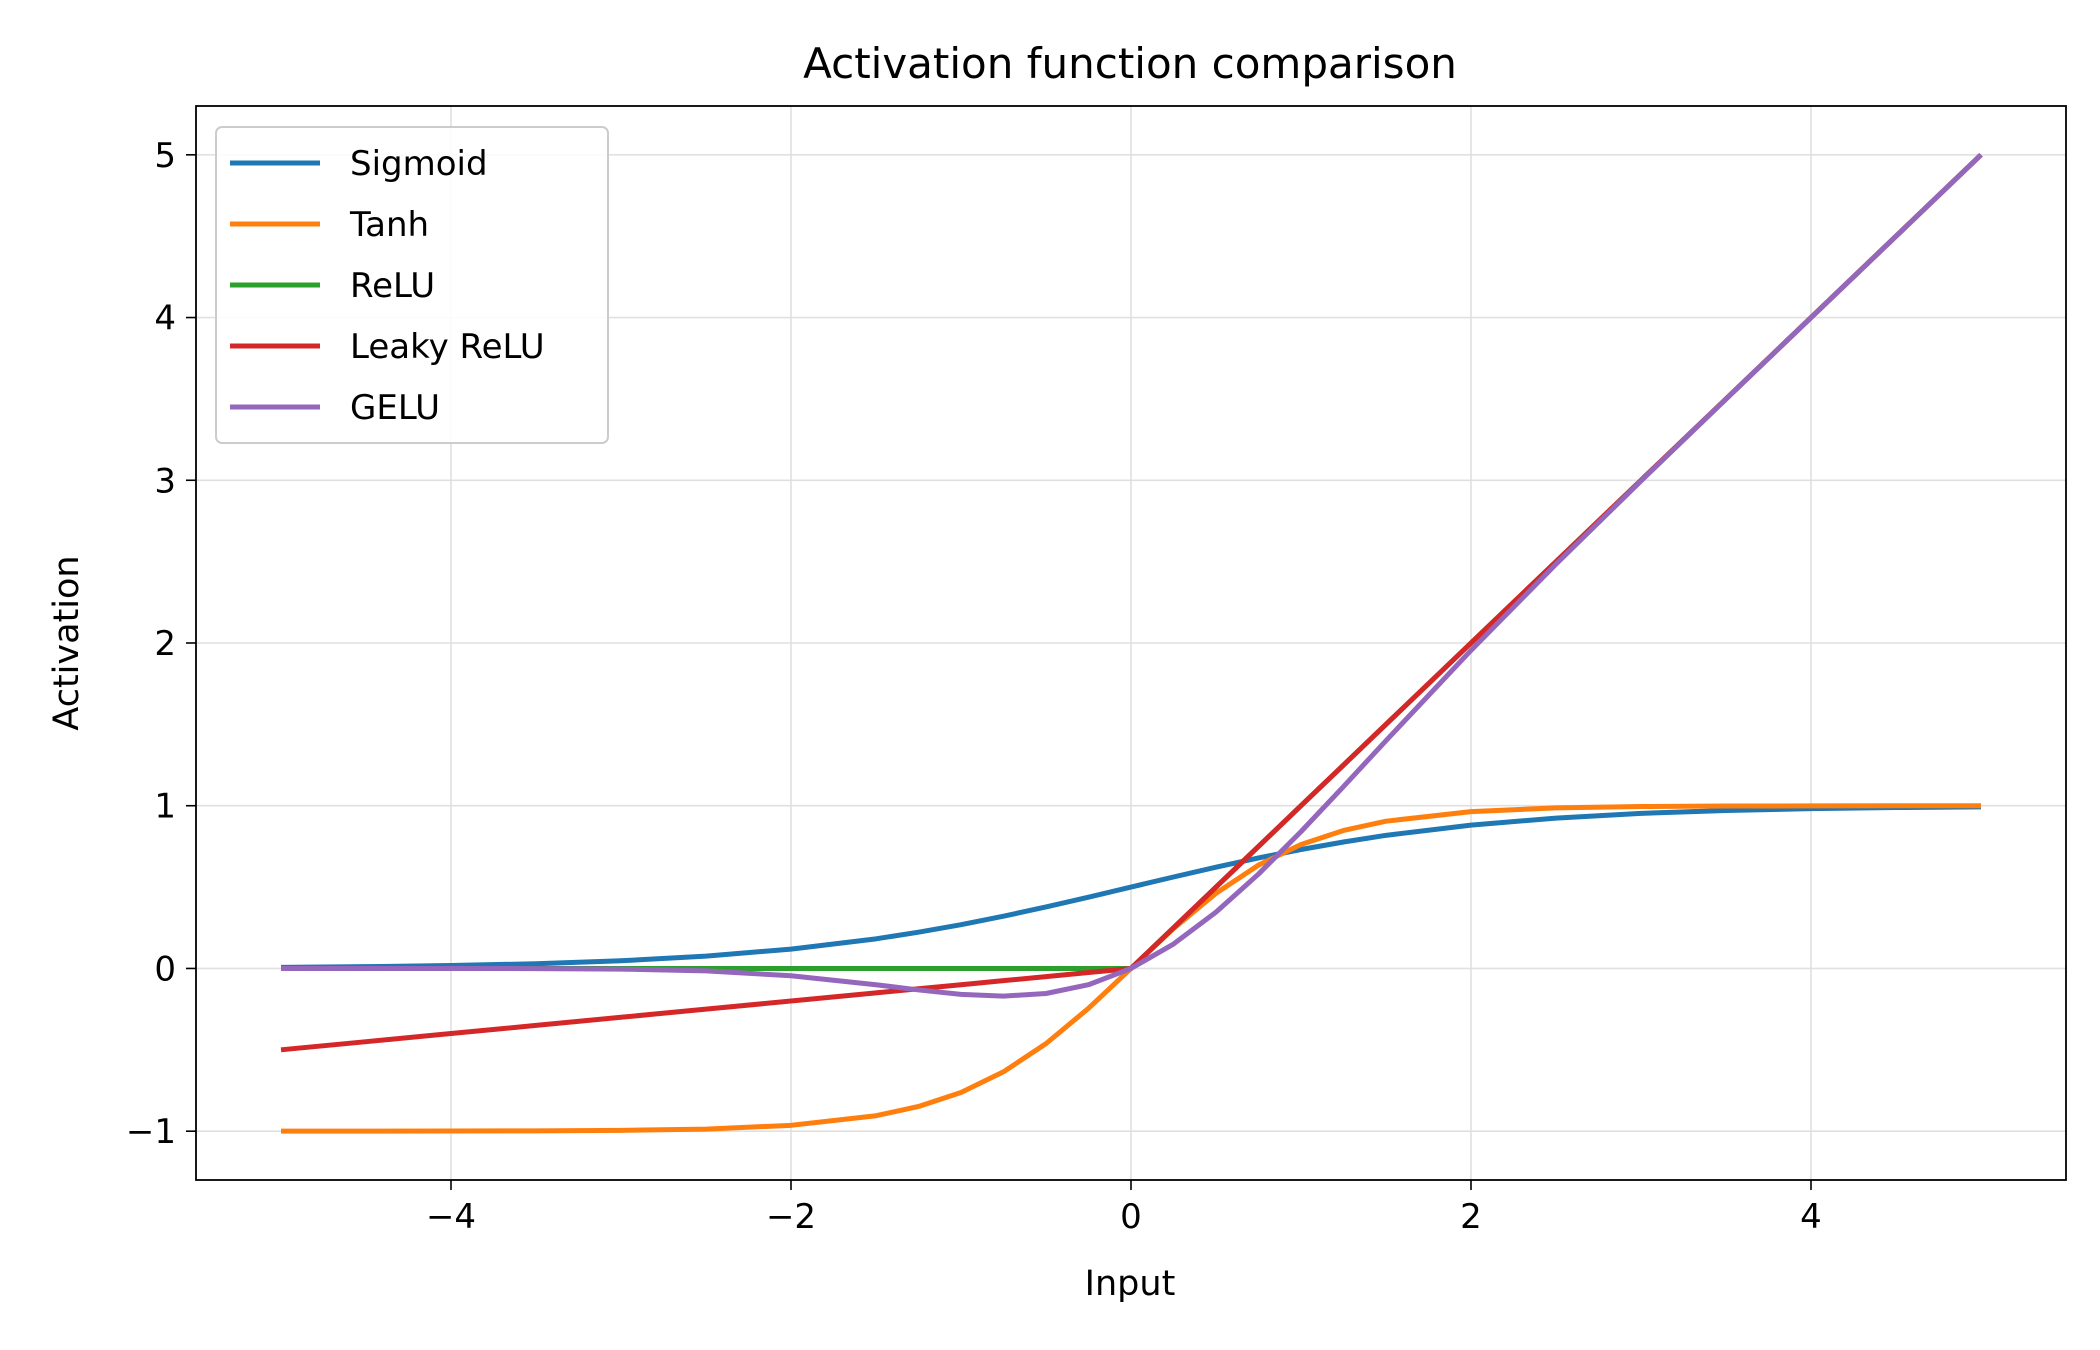 The height and width of the screenshot is (1350, 2100). I want to click on y-tick-label: 0, so click(165, 969).